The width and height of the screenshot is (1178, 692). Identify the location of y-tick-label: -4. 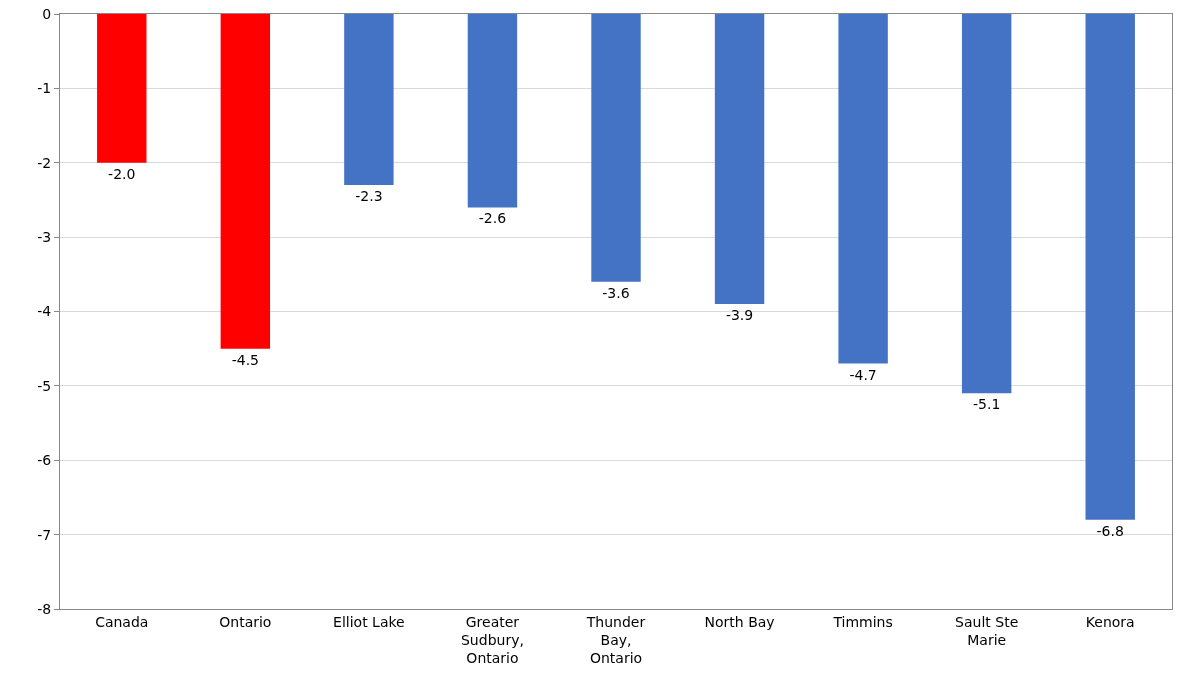
(44, 311).